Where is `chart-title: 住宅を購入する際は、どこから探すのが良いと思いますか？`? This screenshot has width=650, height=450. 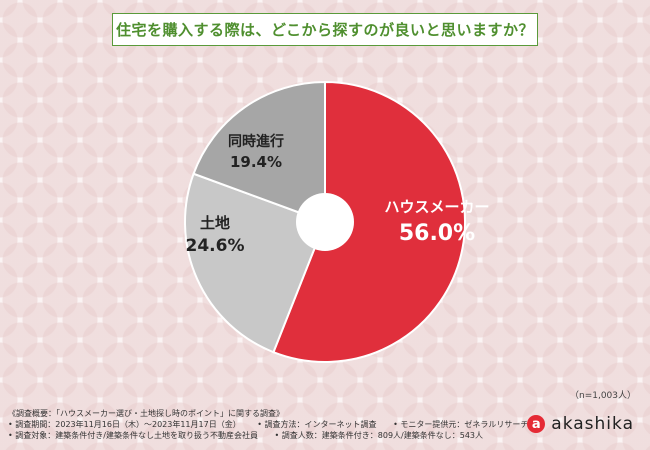
chart-title: 住宅を購入する際は、どこから探すのが良いと思いますか？ is located at coordinates (325, 29).